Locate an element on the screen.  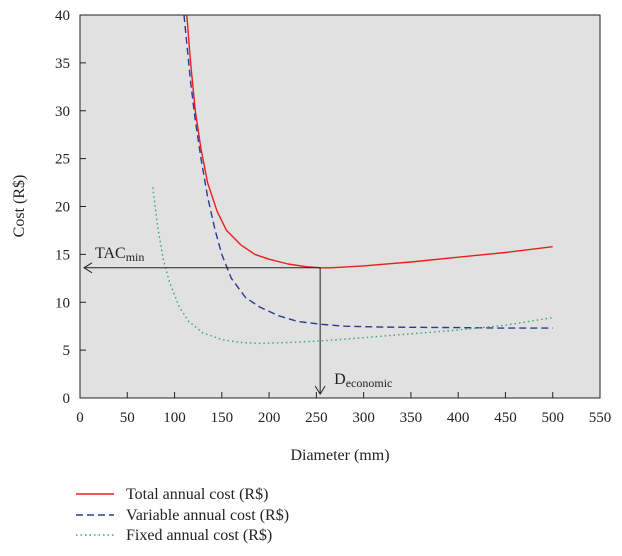
y-tick-label: 40 is located at coordinates (62, 16).